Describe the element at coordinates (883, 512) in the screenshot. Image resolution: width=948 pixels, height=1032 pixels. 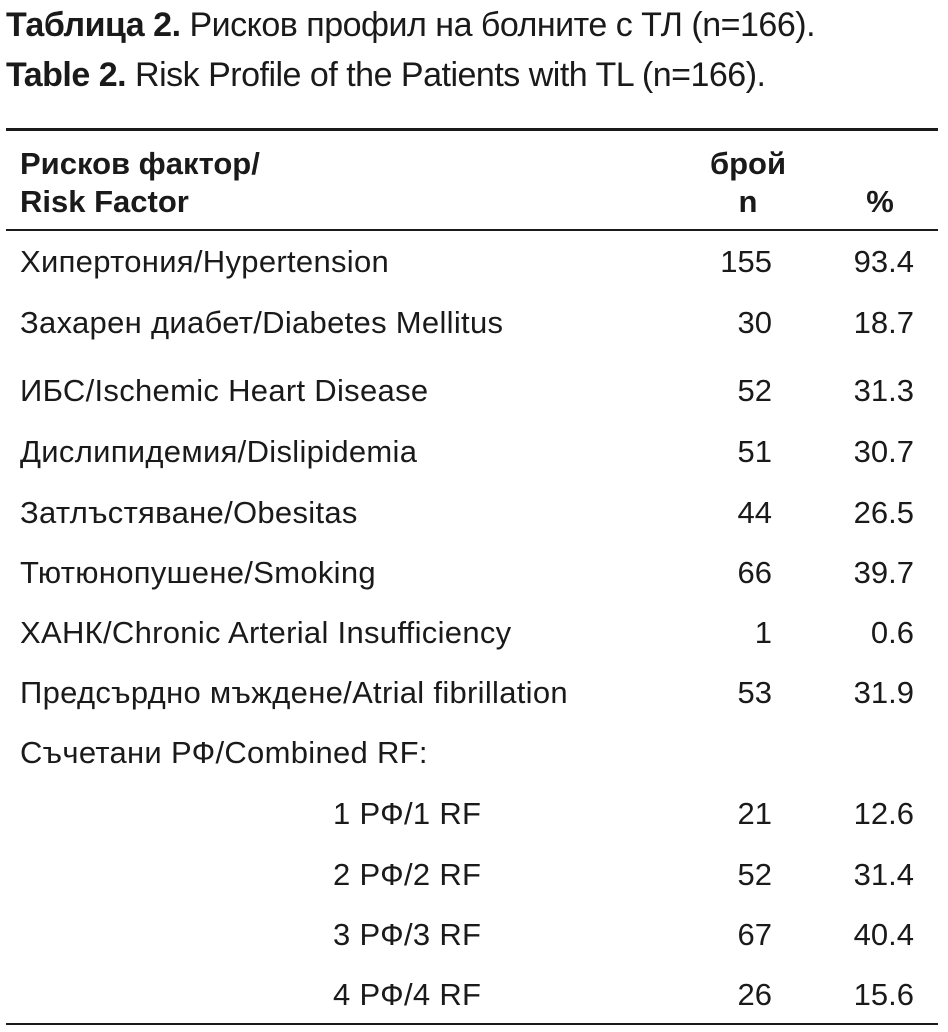
I see `patient-percent: 26.5` at that location.